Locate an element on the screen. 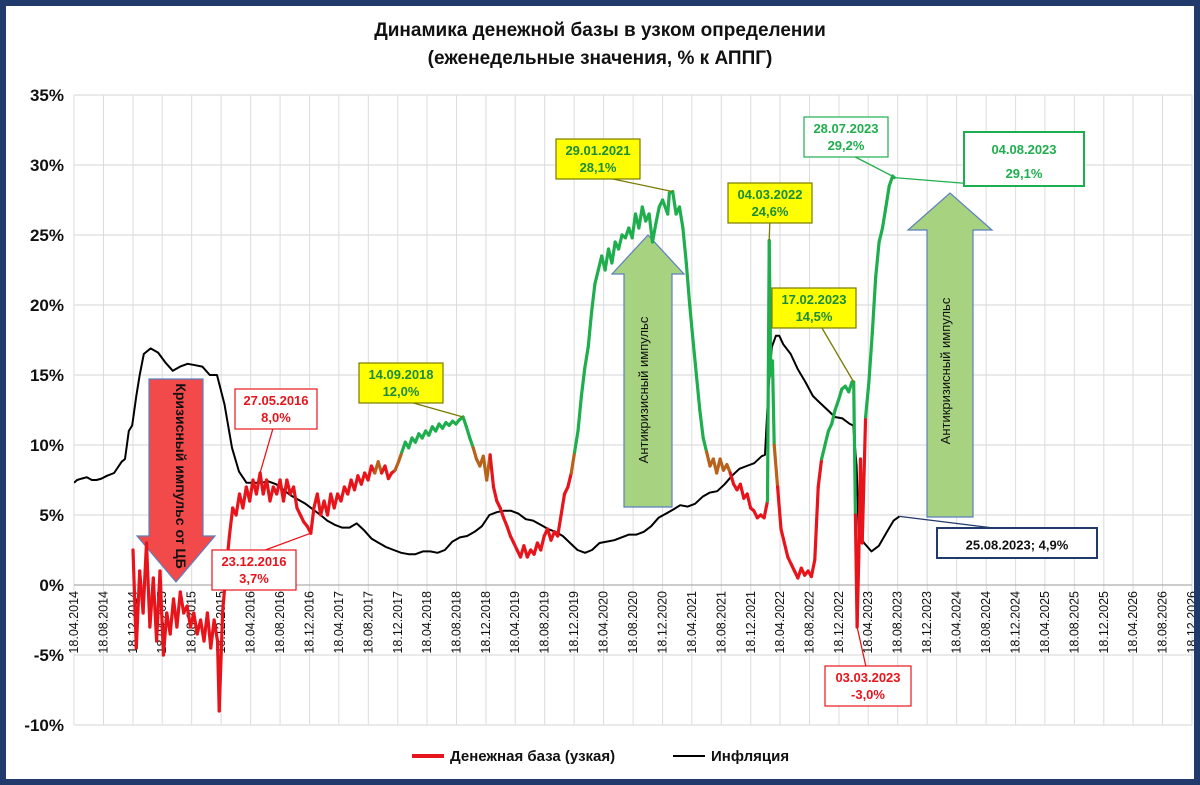 This screenshot has height=785, width=1200. y-tick-label: -5% is located at coordinates (49, 655).